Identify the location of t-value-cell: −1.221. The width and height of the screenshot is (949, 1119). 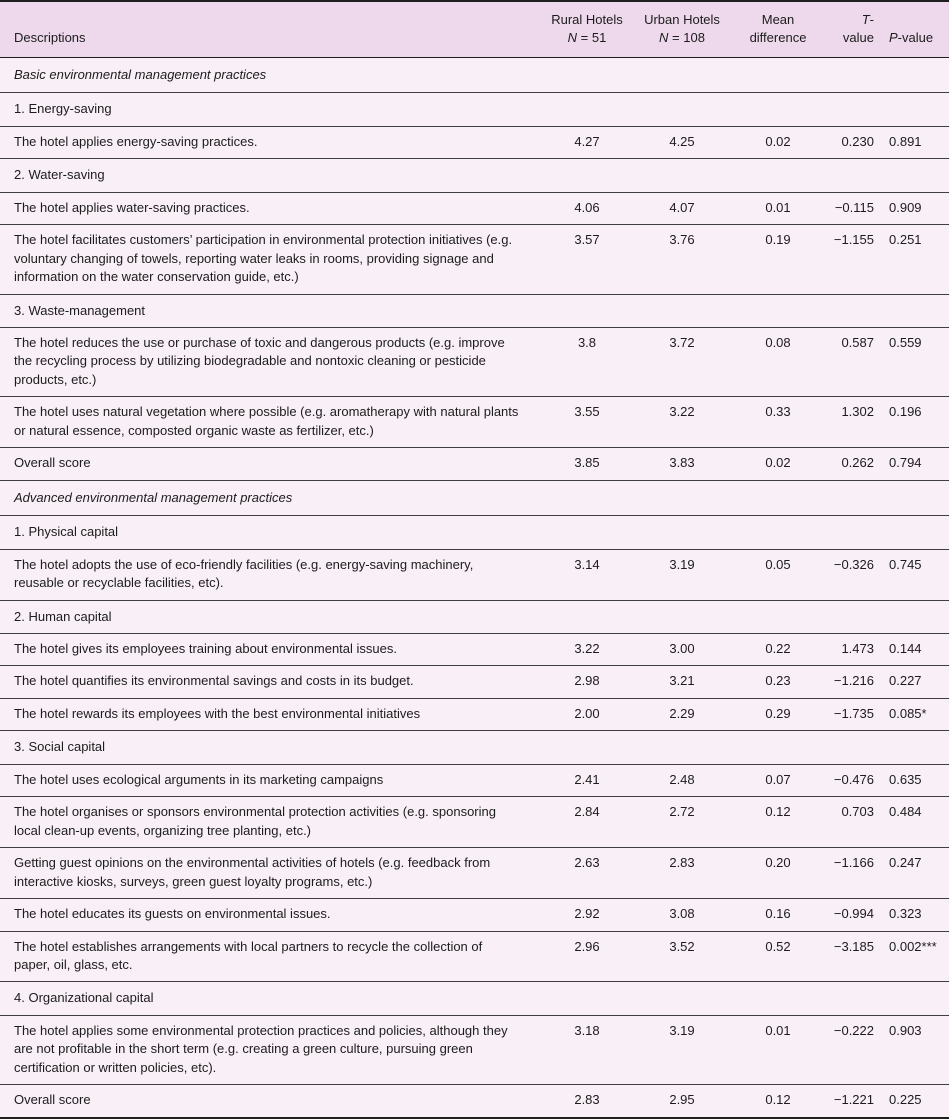
(853, 1101).